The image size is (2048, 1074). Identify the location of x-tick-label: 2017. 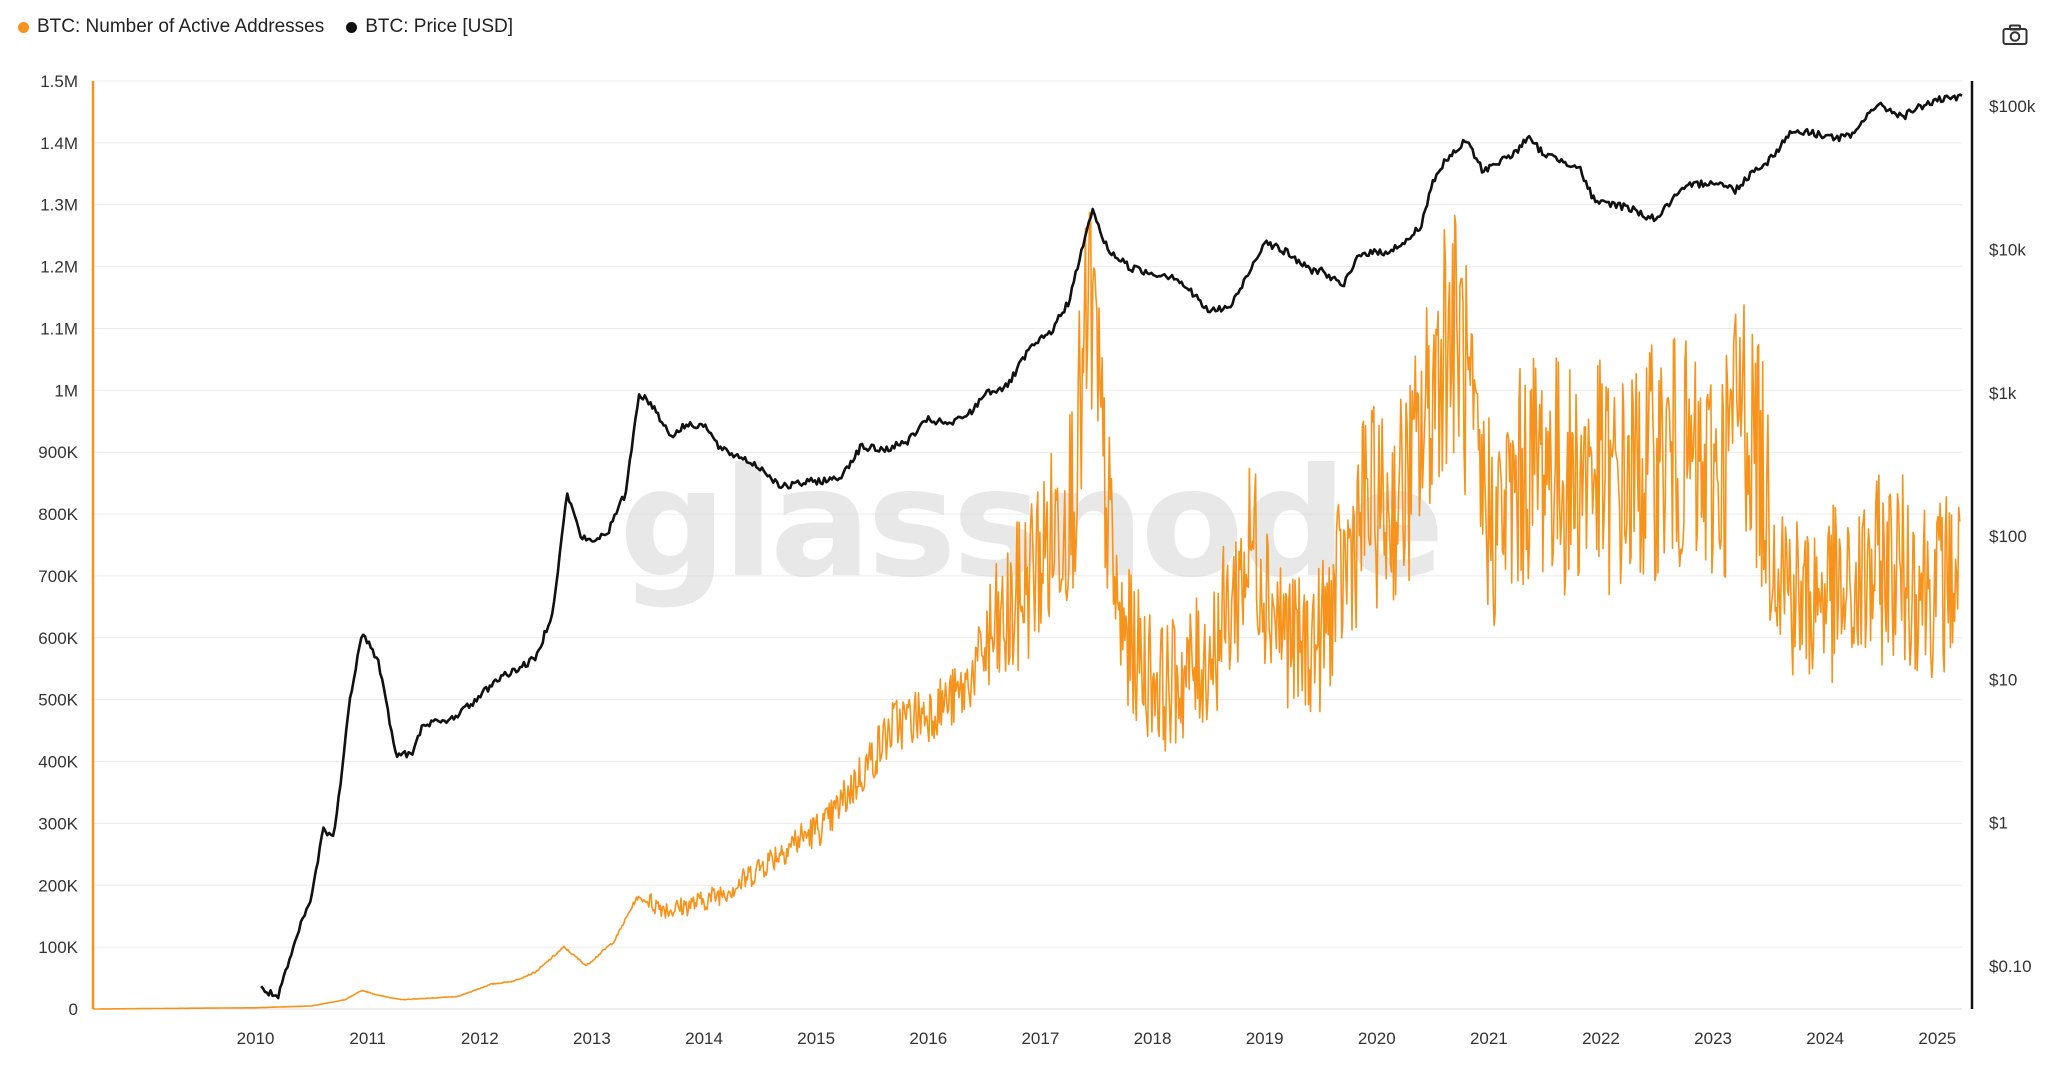
(1040, 1038).